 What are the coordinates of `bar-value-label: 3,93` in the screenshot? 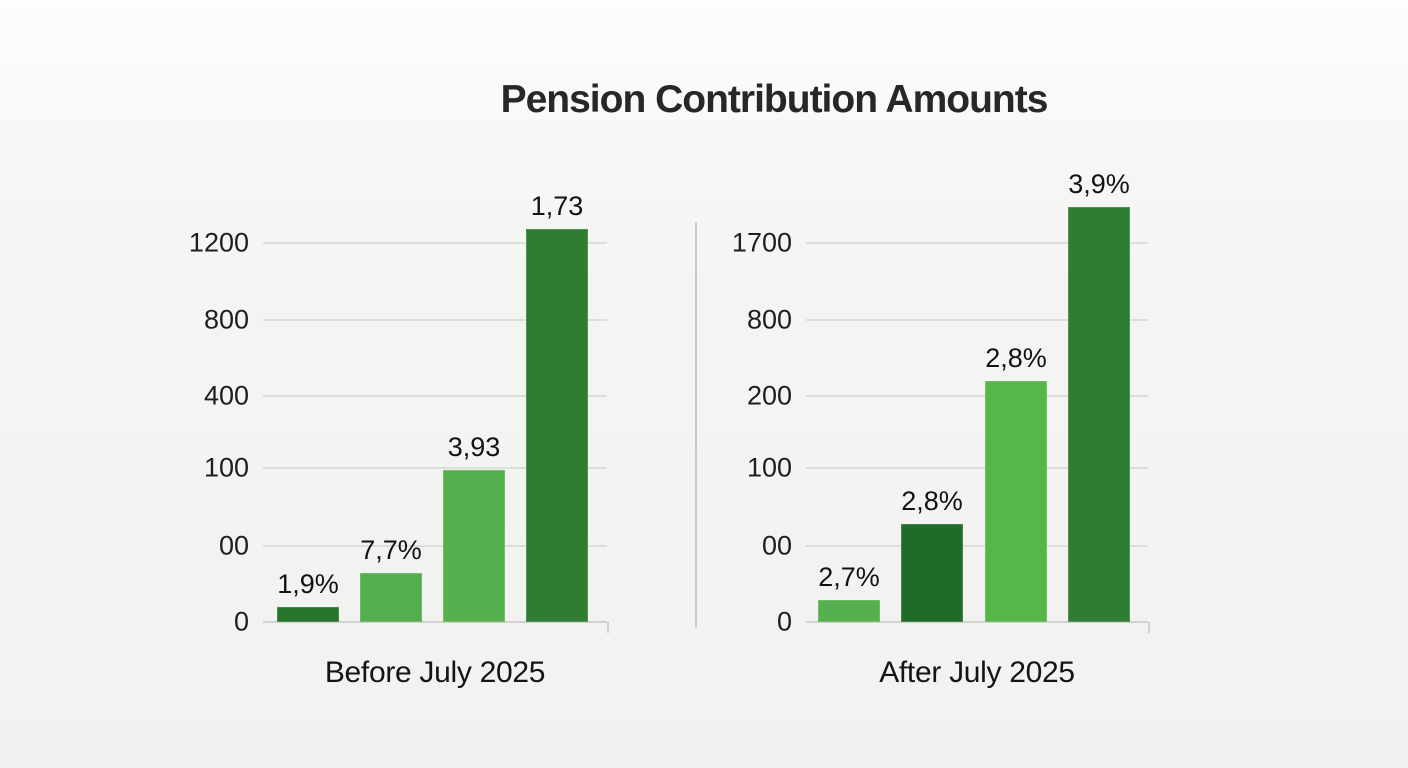 It's located at (474, 447).